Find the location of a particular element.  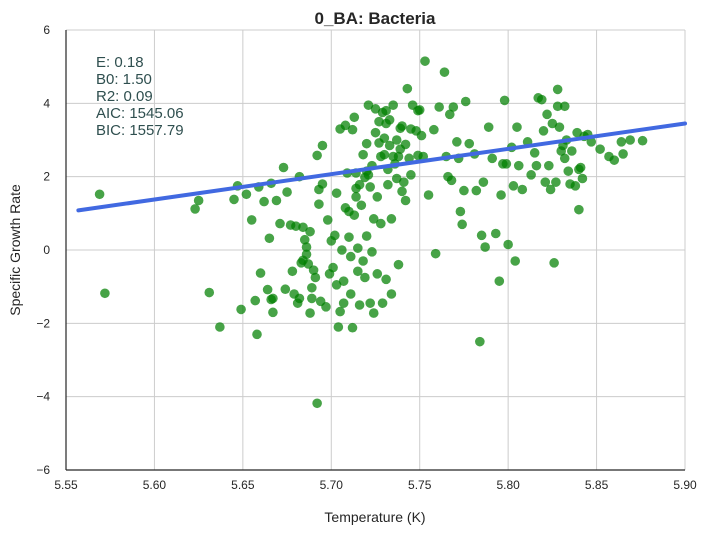

stat-r2: R2: 0.09 is located at coordinates (124, 96).